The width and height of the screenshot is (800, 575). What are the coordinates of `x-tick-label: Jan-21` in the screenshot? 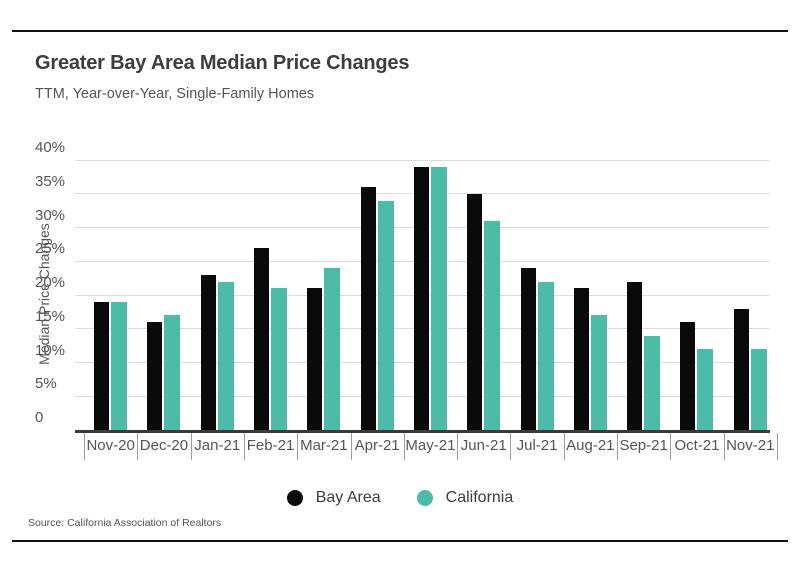 It's located at (217, 445).